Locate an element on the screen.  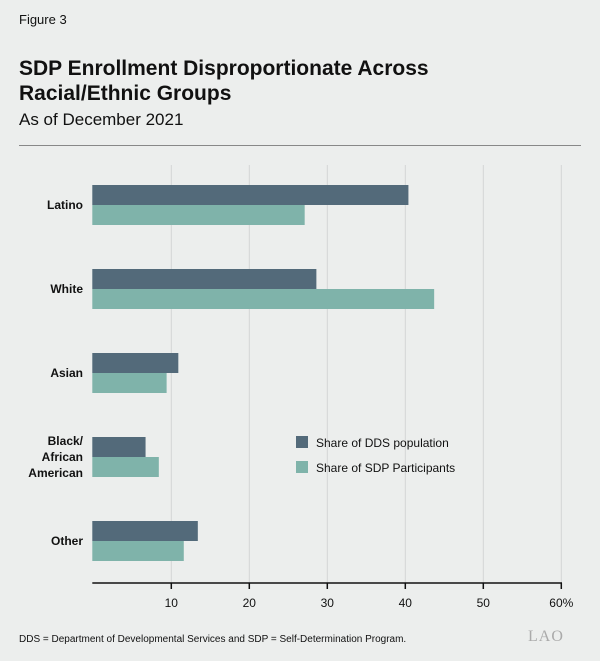
category-label: Latino is located at coordinates (65, 205).